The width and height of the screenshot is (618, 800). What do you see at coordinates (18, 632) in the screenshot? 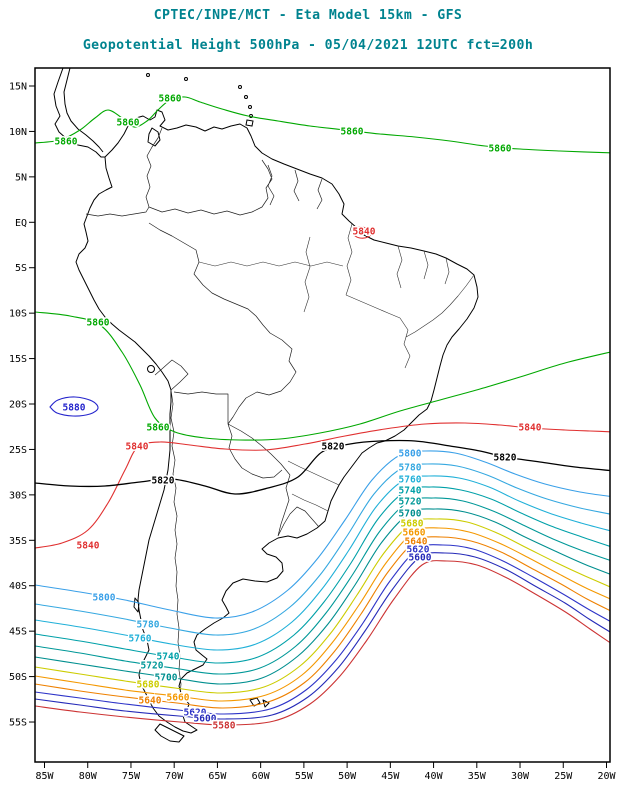
I see `lat-label: 45S` at bounding box center [18, 632].